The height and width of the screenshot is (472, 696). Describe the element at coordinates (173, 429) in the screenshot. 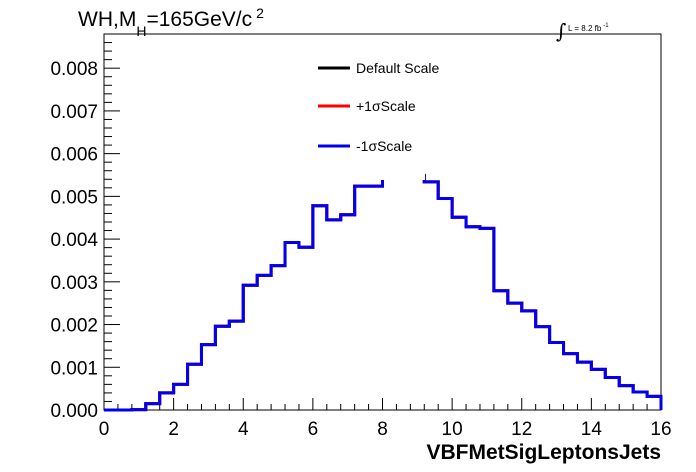

I see `x-tick-label: 2` at that location.